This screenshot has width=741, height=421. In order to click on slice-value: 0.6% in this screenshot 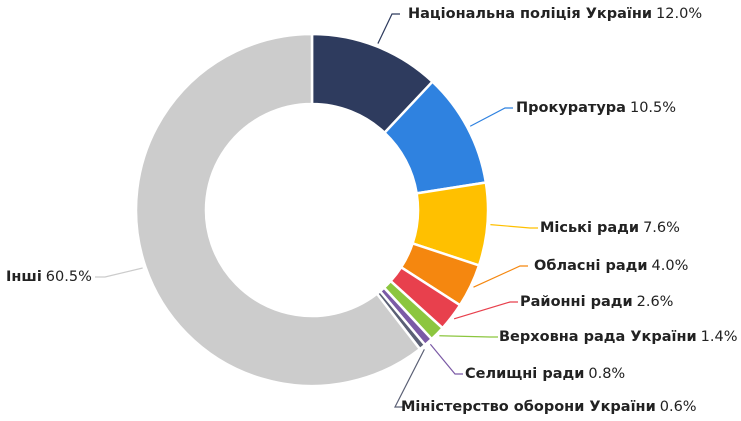, I will do `click(678, 407)`.